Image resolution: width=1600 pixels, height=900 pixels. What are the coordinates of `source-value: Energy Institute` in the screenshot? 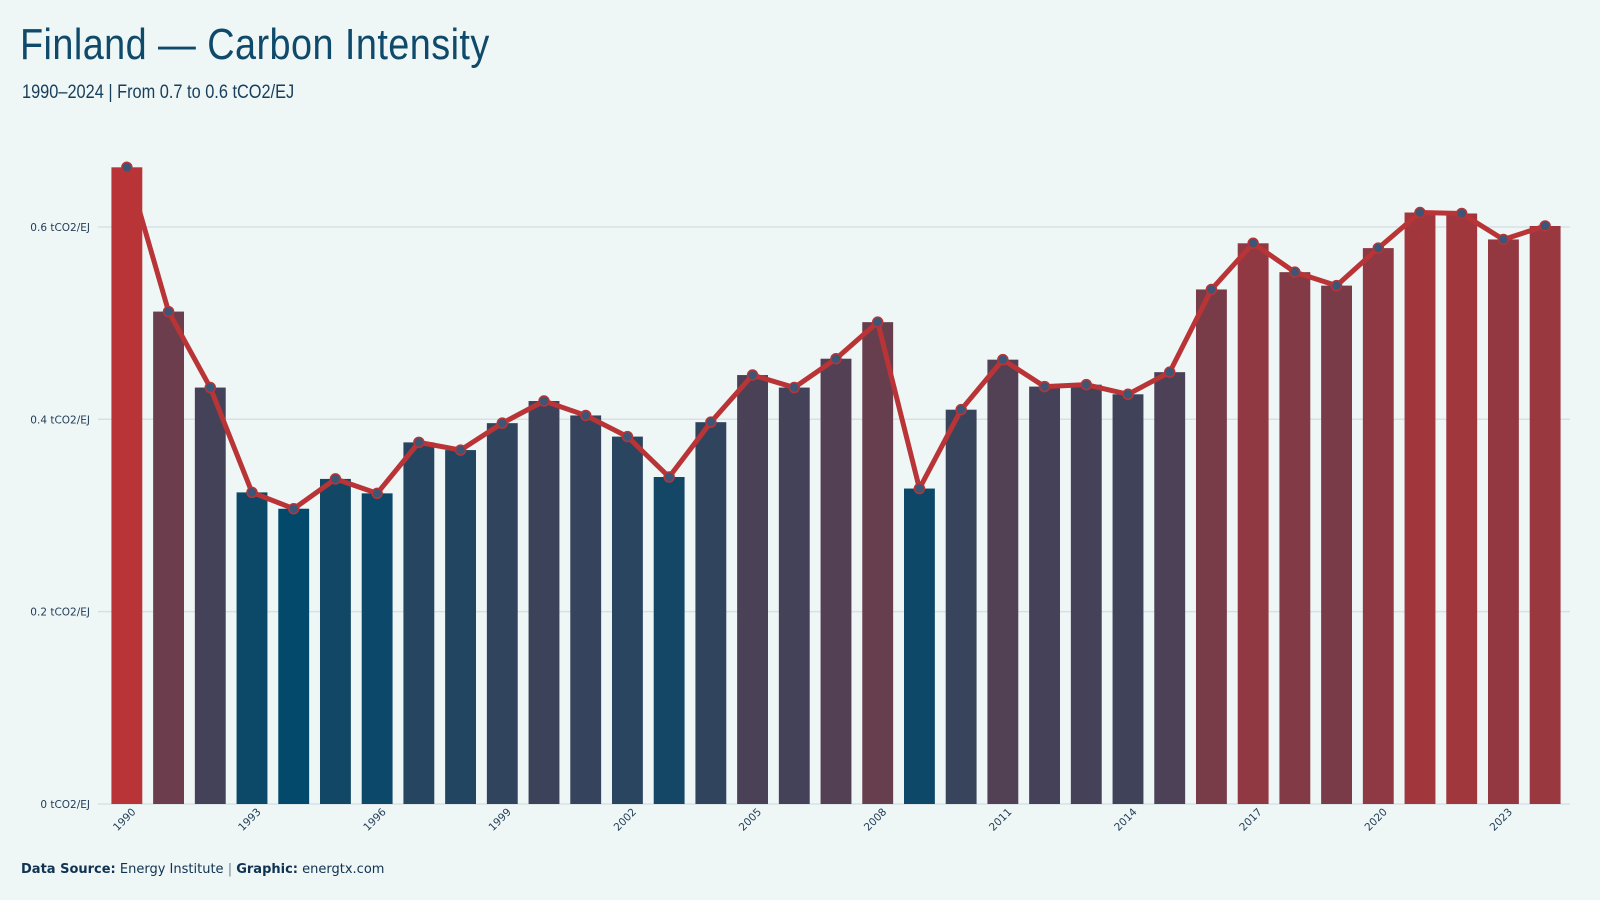 It's located at (171, 869).